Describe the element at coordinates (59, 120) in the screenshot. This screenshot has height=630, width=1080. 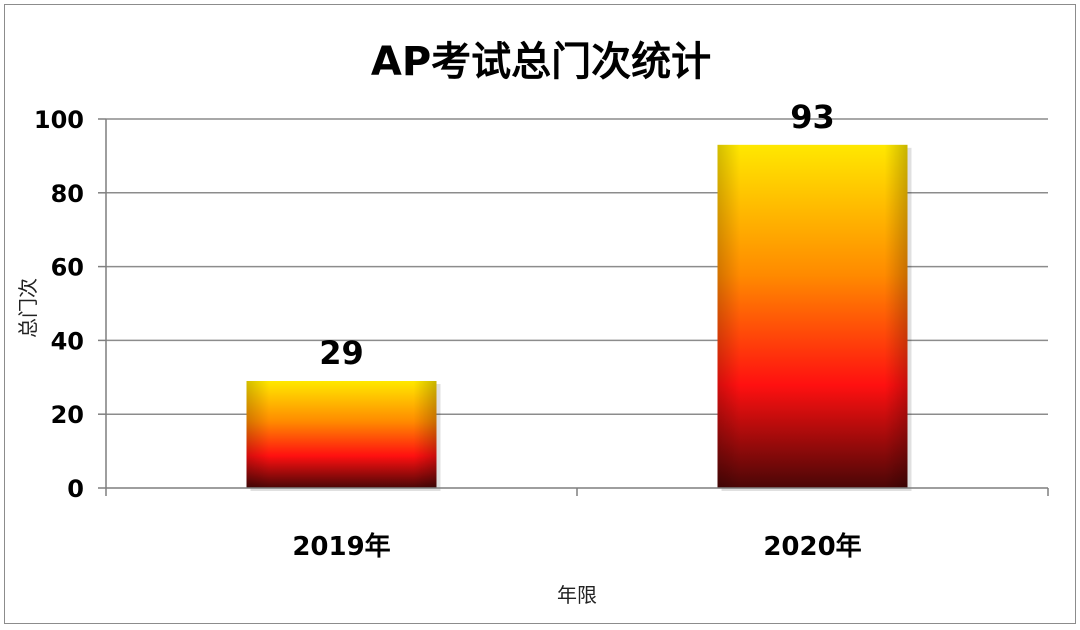
I see `y-tick-label: 100` at that location.